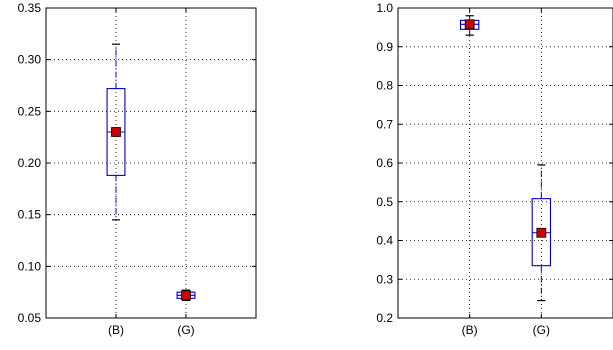 The width and height of the screenshot is (613, 350). Describe the element at coordinates (384, 318) in the screenshot. I see `y-tick-label: 0.2` at that location.